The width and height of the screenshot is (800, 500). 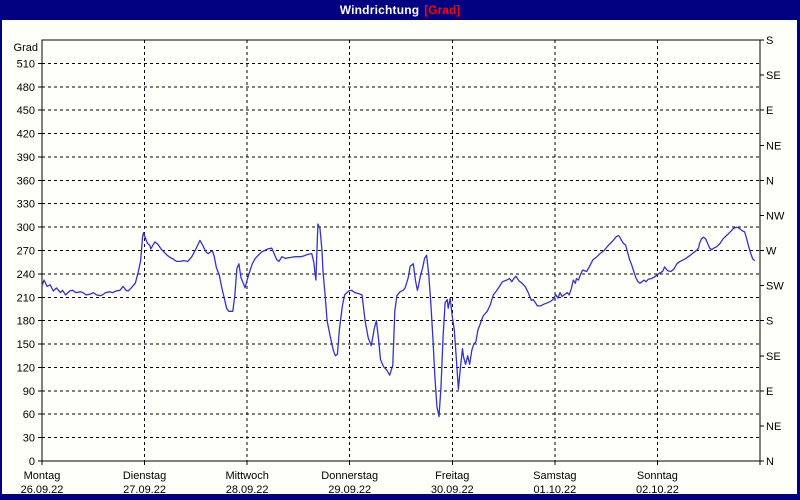 I want to click on y-tick-label-left: 480, so click(x=26, y=88).